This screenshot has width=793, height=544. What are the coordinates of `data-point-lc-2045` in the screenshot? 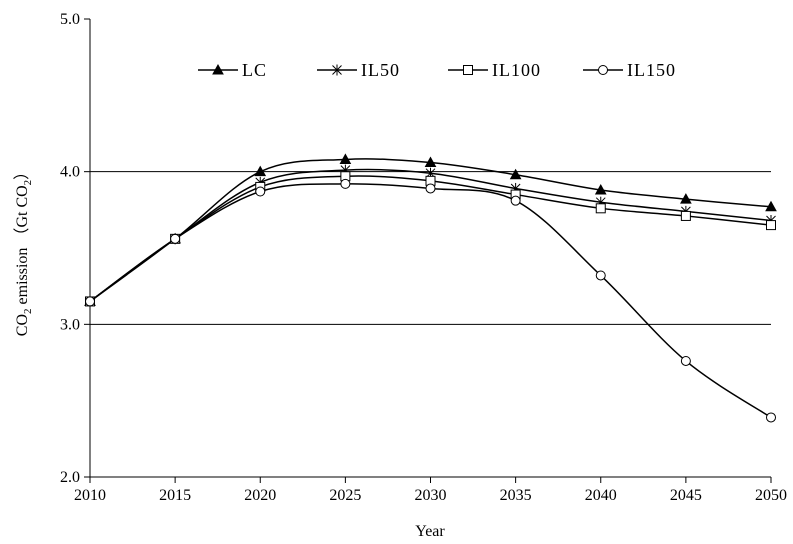 It's located at (686, 198).